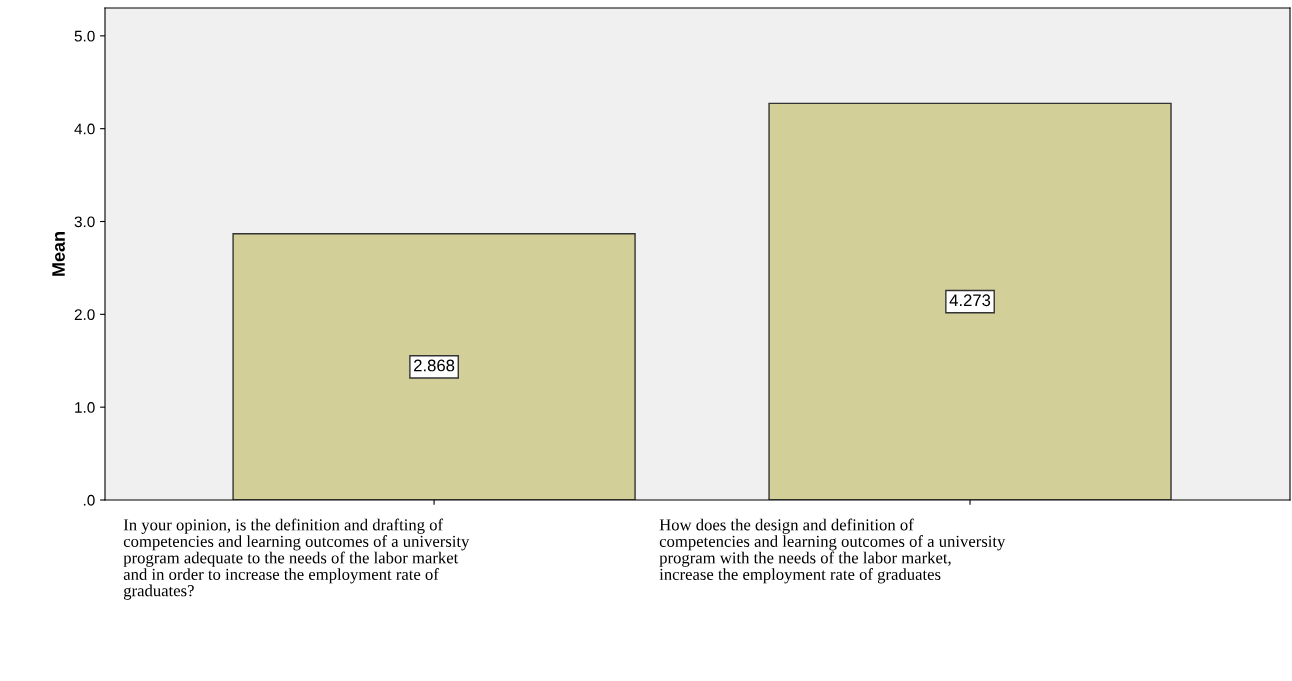  I want to click on y-tick-label: .0, so click(89, 500).